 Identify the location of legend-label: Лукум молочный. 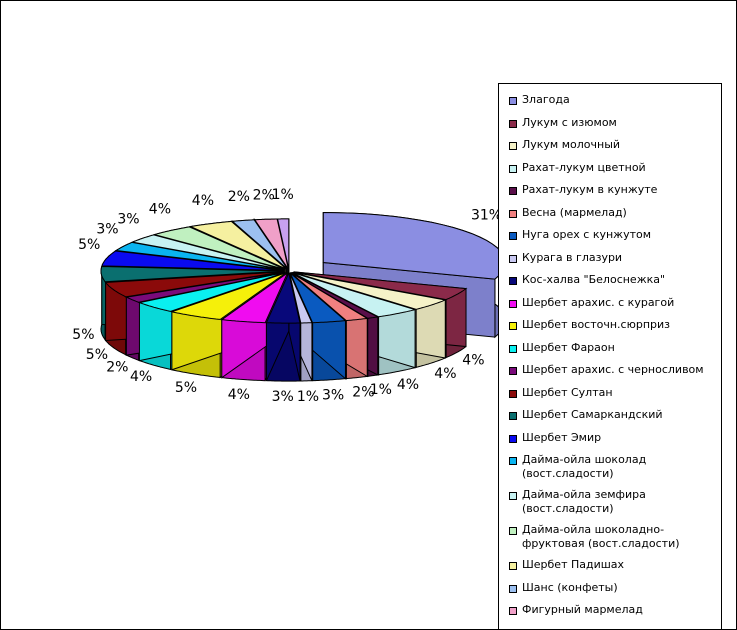
(571, 144).